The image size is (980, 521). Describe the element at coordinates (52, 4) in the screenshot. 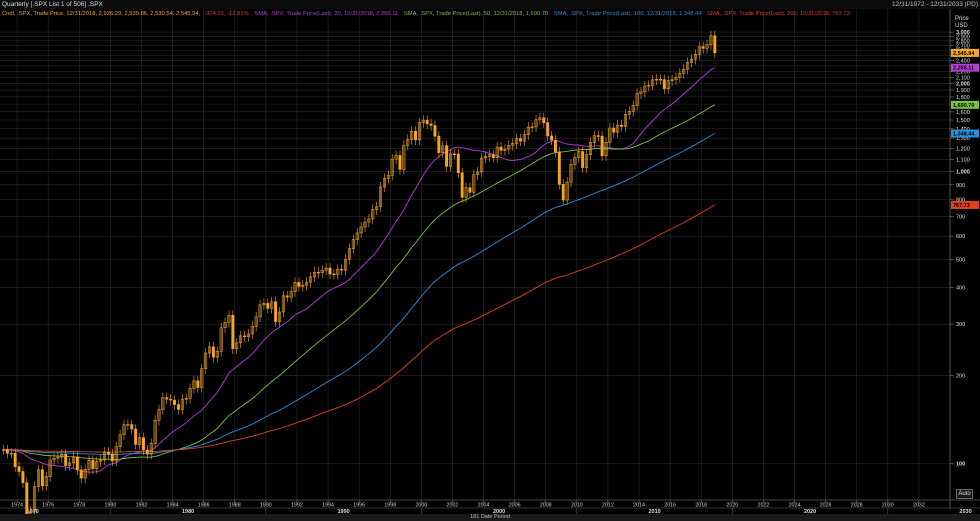

I see `chart-title: Quarterly [.SPX List 1 of 506] .SPX` at that location.